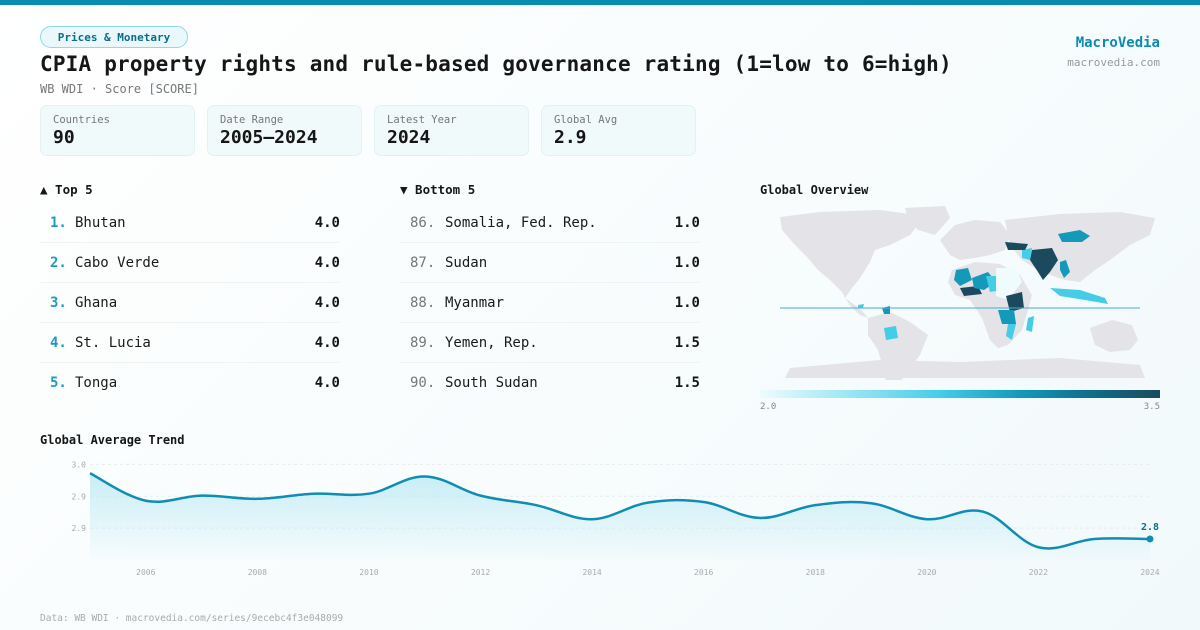 The width and height of the screenshot is (1200, 630). I want to click on country-pakistan, so click(1027, 254).